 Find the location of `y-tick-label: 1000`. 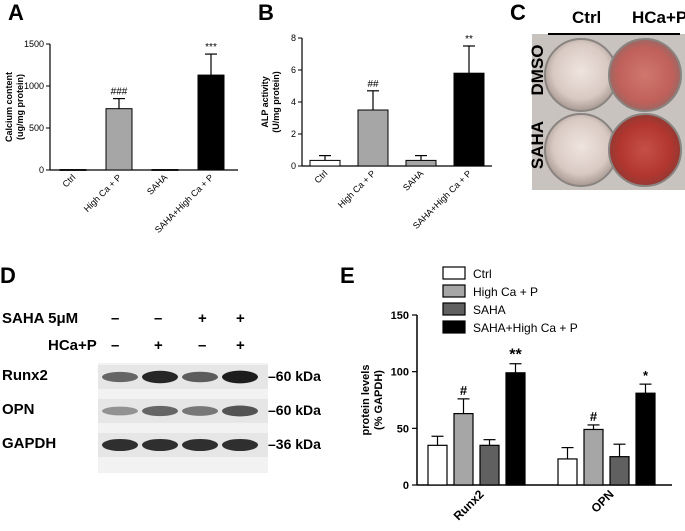

y-tick-label: 1000 is located at coordinates (34, 86).